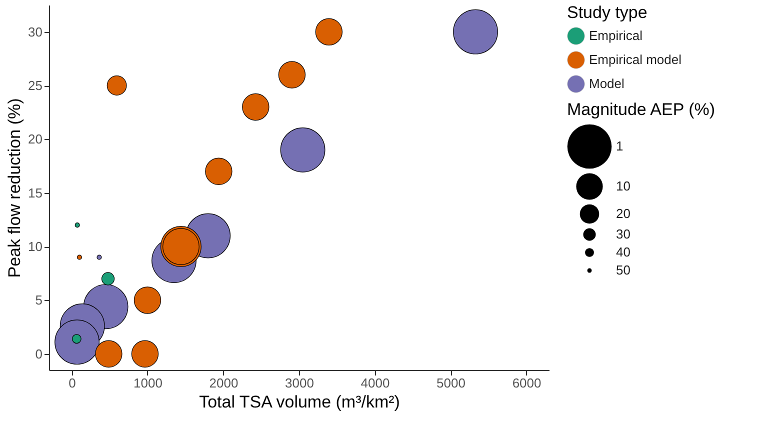 The image size is (766, 435). What do you see at coordinates (620, 146) in the screenshot?
I see `legend-label: 1` at bounding box center [620, 146].